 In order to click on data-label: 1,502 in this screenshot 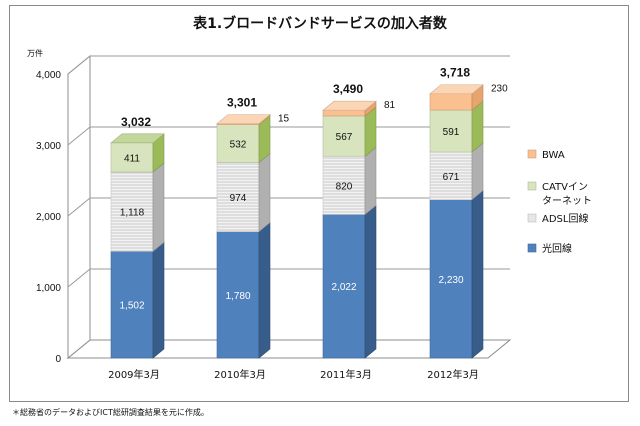, I will do `click(131, 306)`.